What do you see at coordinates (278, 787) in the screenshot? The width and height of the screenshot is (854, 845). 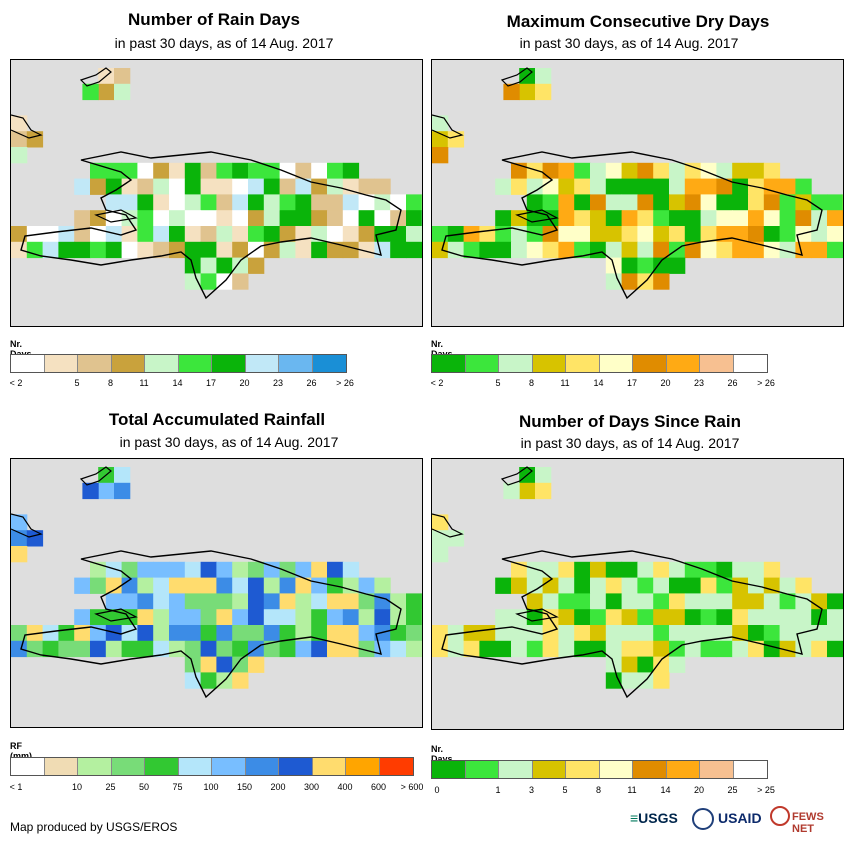 I see `legend-label: 200` at bounding box center [278, 787].